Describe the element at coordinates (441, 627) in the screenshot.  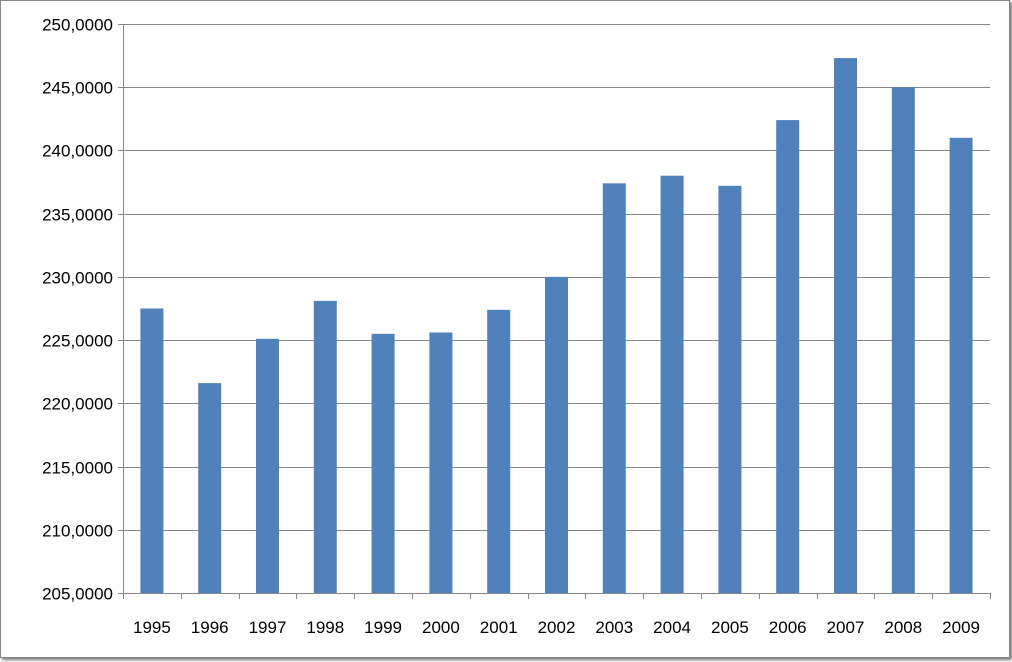
I see `x-tick-label: 2000` at that location.